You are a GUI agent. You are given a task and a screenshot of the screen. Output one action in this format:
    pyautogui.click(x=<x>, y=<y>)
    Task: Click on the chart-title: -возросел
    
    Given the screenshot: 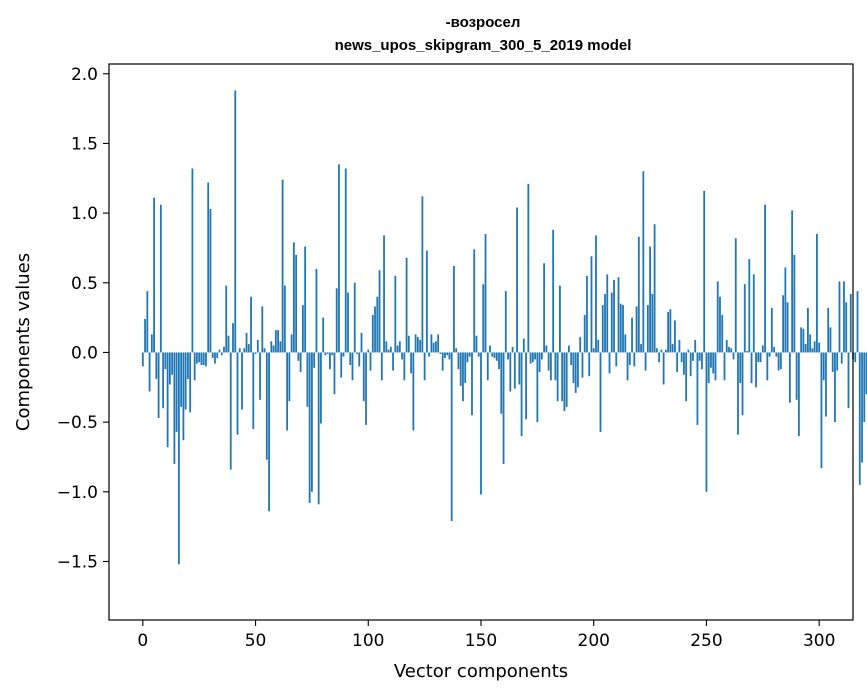 What is the action you would take?
    pyautogui.click(x=483, y=22)
    